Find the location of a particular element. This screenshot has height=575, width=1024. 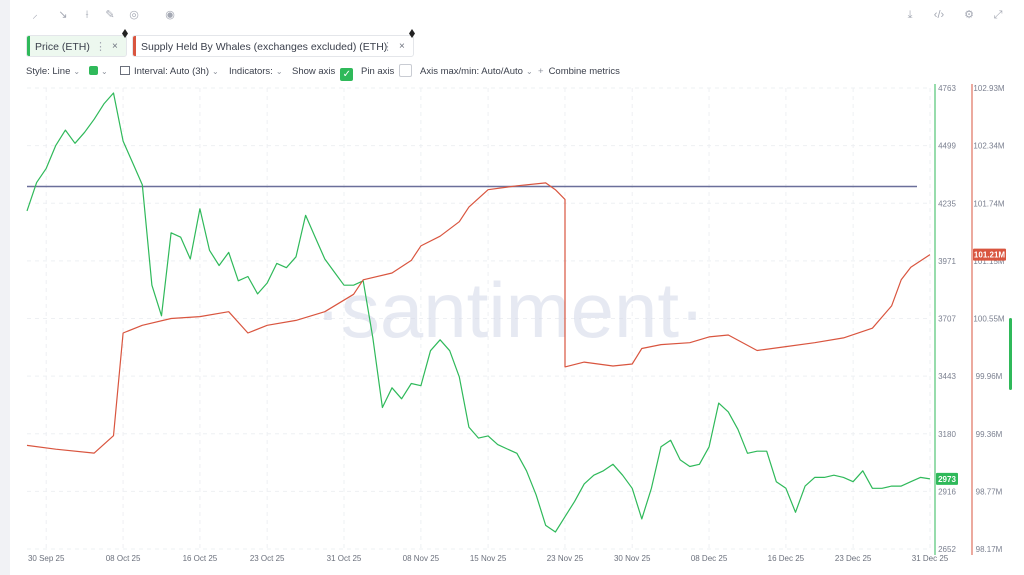

style-select: Style: Line ⌄ is located at coordinates (53, 71).